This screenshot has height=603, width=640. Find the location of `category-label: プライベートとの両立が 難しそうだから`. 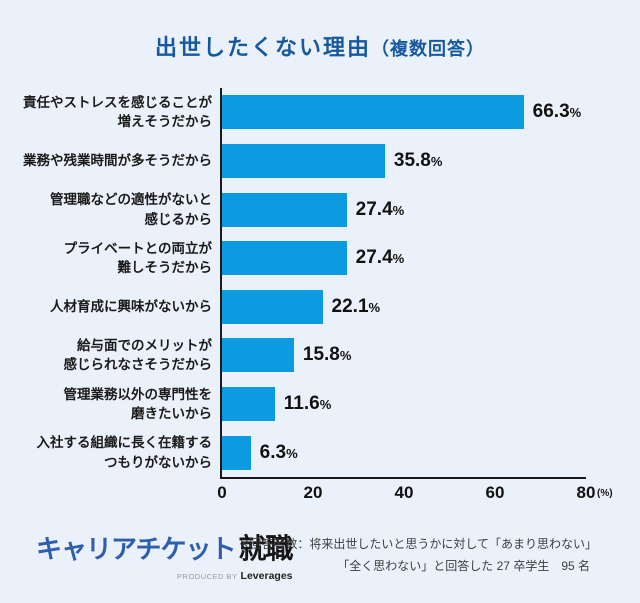

category-label: プライベートとの両立が 難しそうだから is located at coordinates (137, 258).